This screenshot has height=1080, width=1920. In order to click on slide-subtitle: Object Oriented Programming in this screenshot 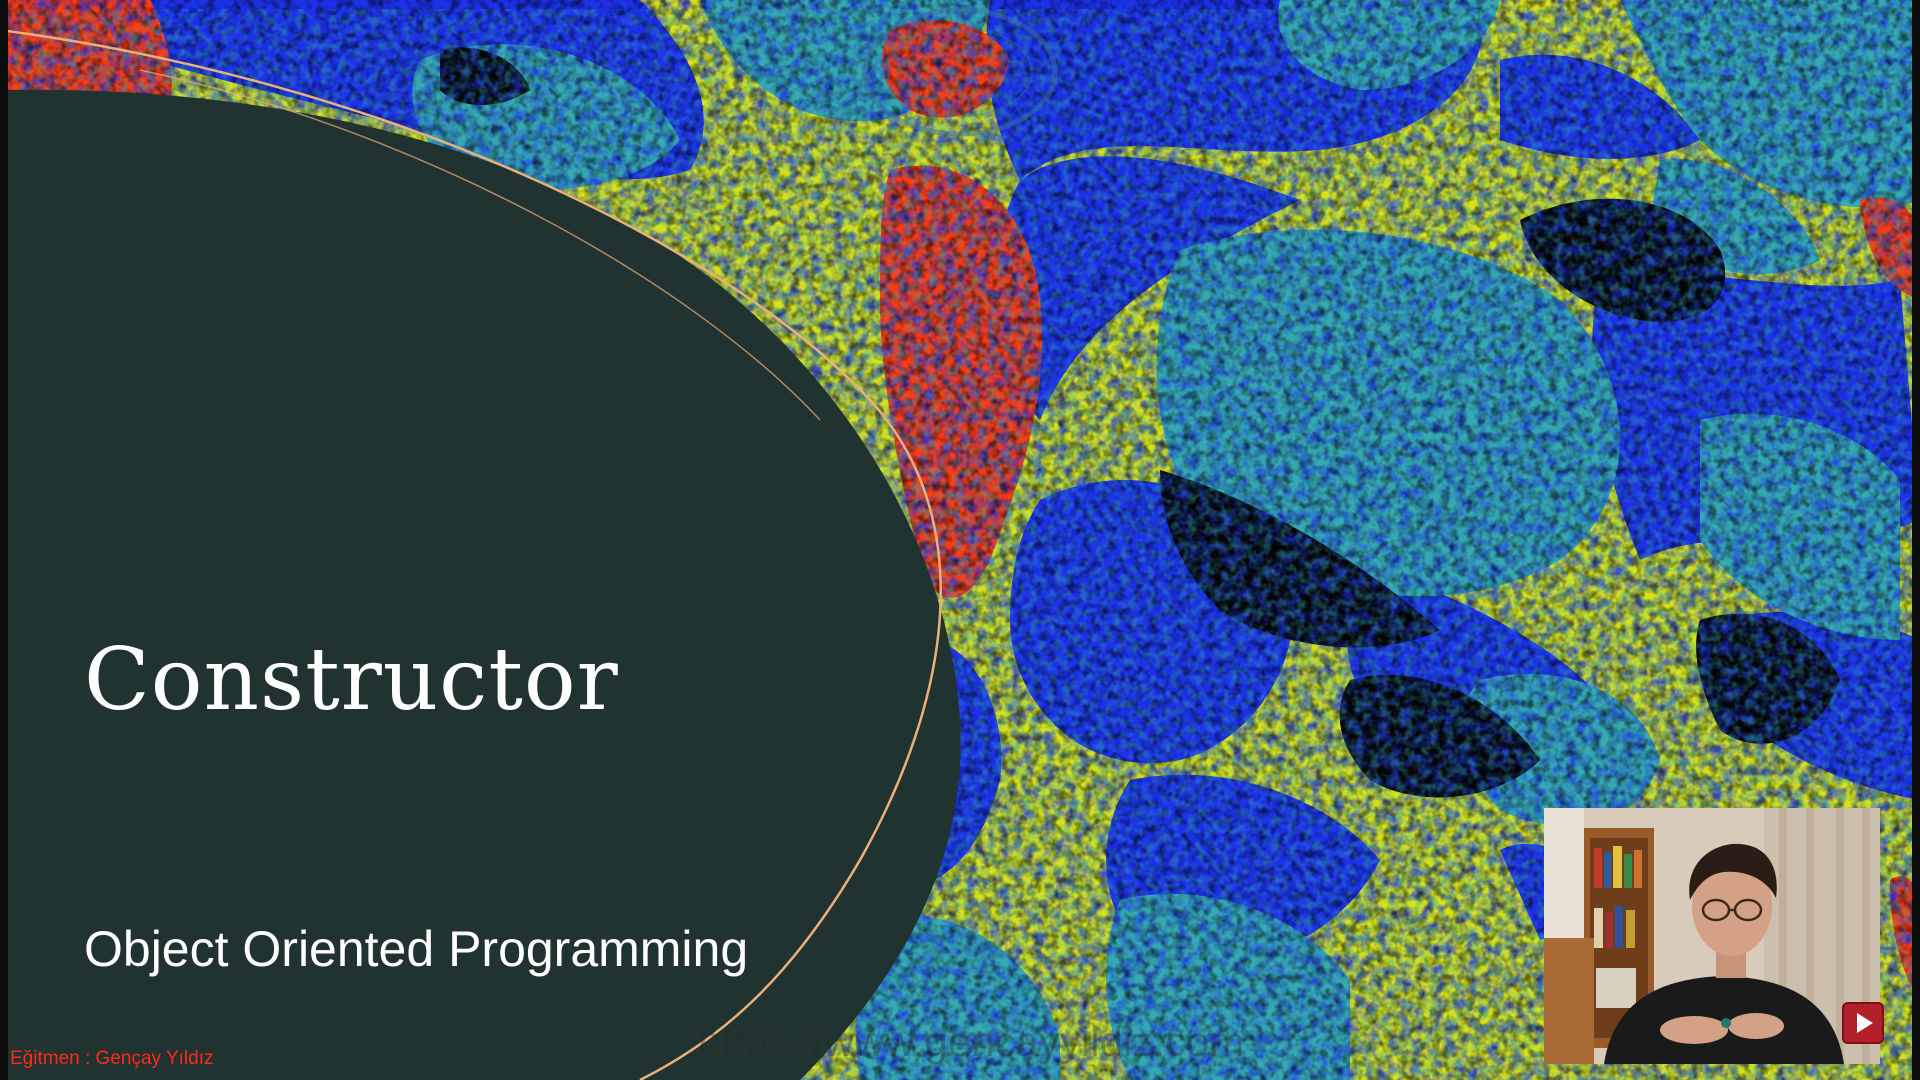, I will do `click(416, 949)`.